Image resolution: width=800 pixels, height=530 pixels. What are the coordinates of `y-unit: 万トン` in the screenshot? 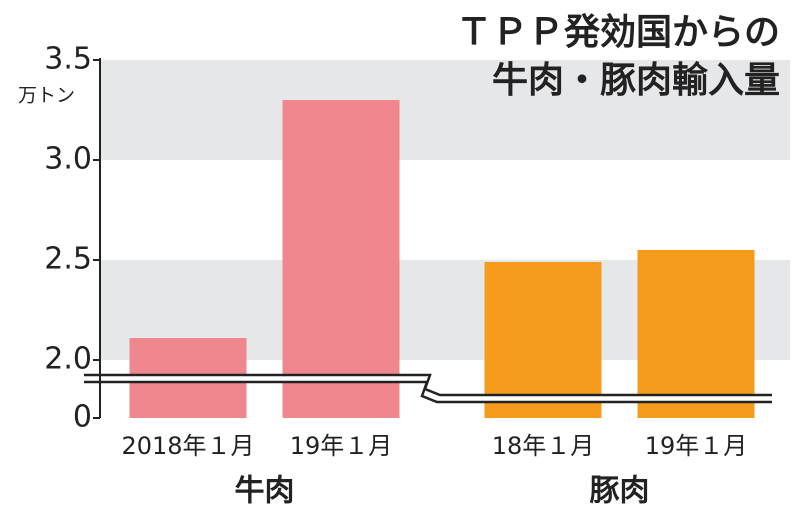 It's located at (46, 96).